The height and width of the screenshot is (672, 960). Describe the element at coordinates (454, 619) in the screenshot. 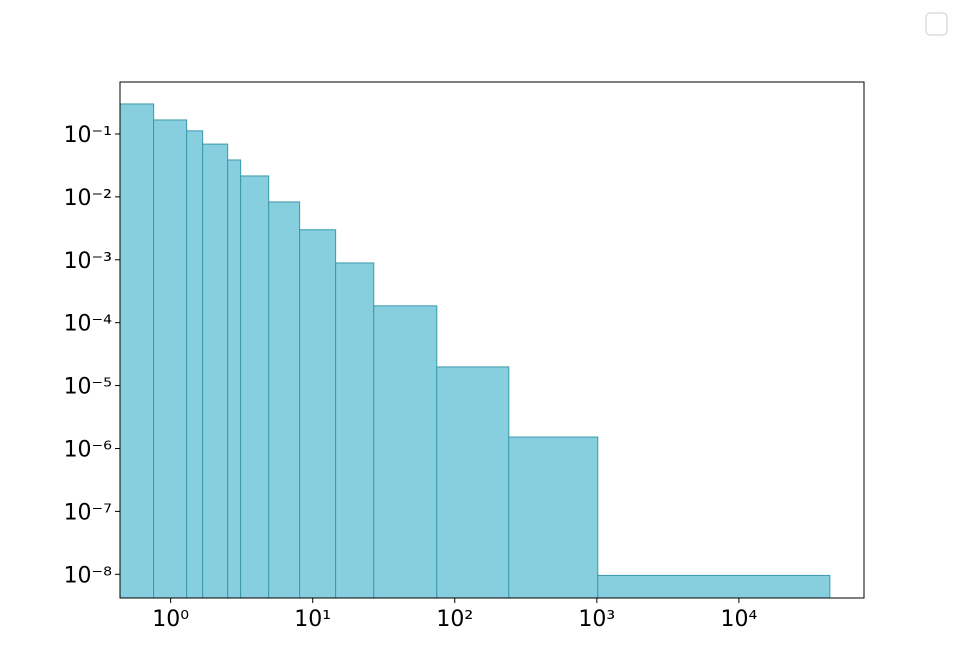

I see `x-tick-label: 10²` at that location.